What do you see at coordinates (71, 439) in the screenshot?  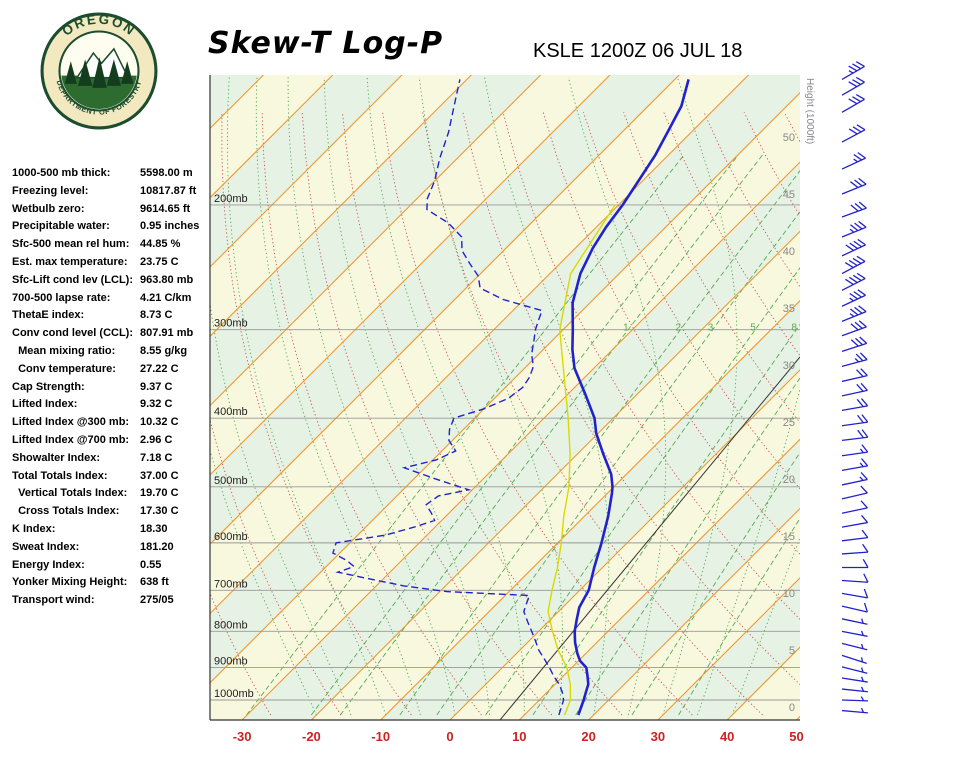 I see `index-label: Lifted Index @700 mb:` at bounding box center [71, 439].